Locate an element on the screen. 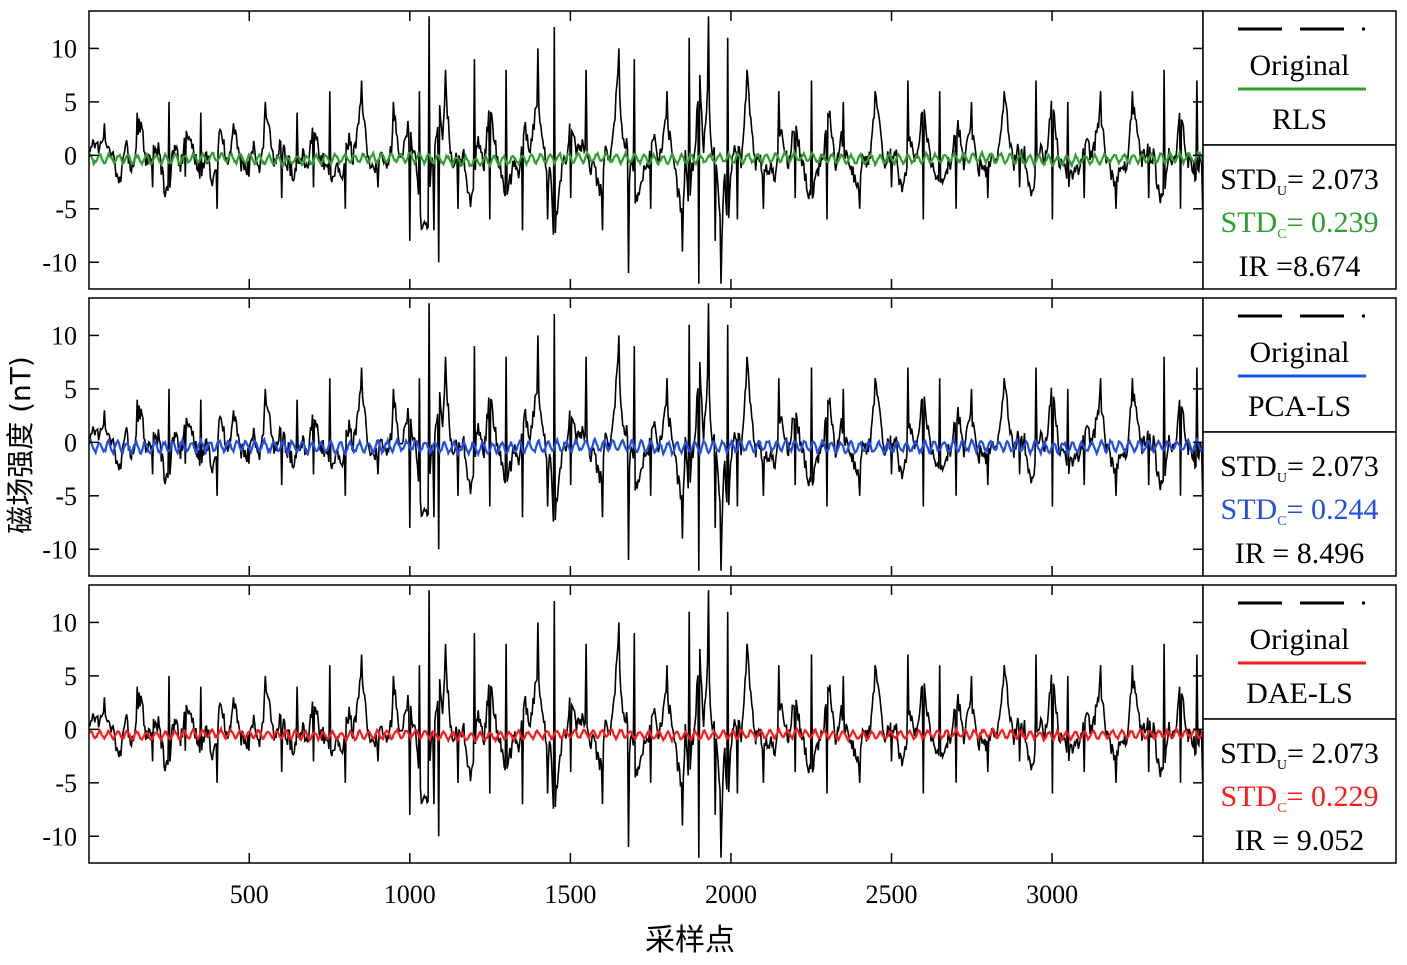 The image size is (1407, 965). x-axis-label: 采样点 is located at coordinates (690, 940).